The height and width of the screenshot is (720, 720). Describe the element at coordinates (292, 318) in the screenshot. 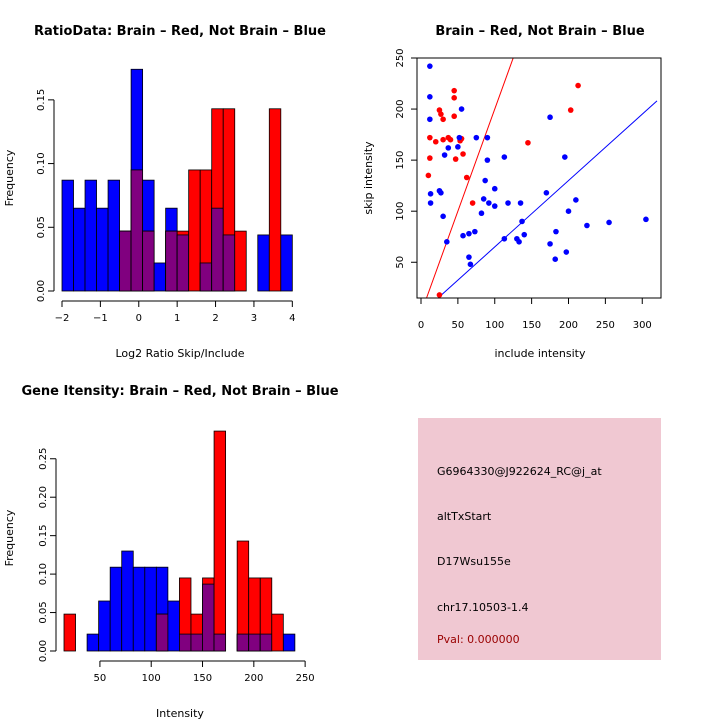

I see `ratio-x-tick-label: 4` at that location.